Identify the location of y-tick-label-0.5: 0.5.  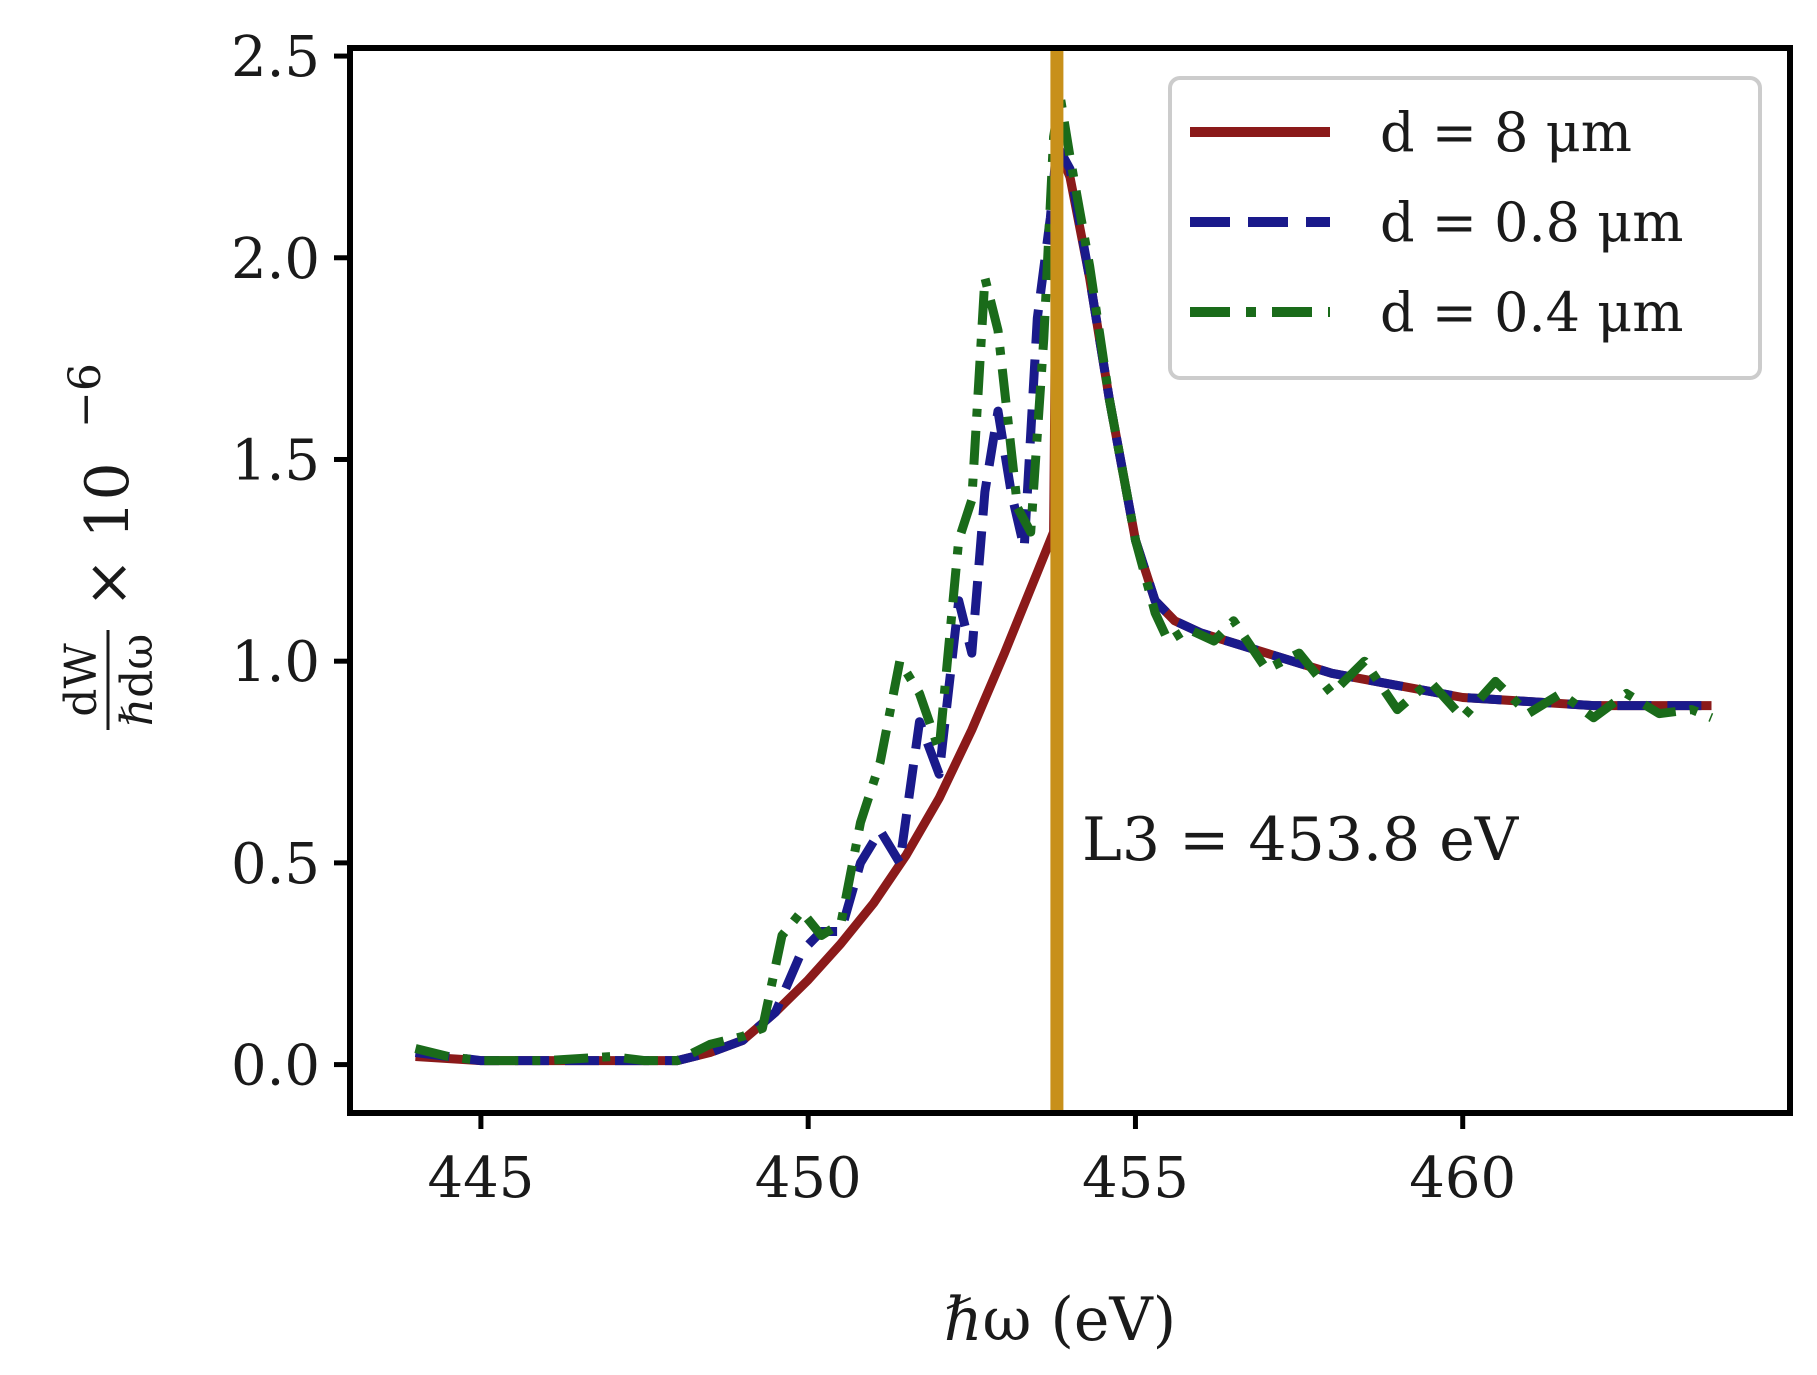
(275, 864).